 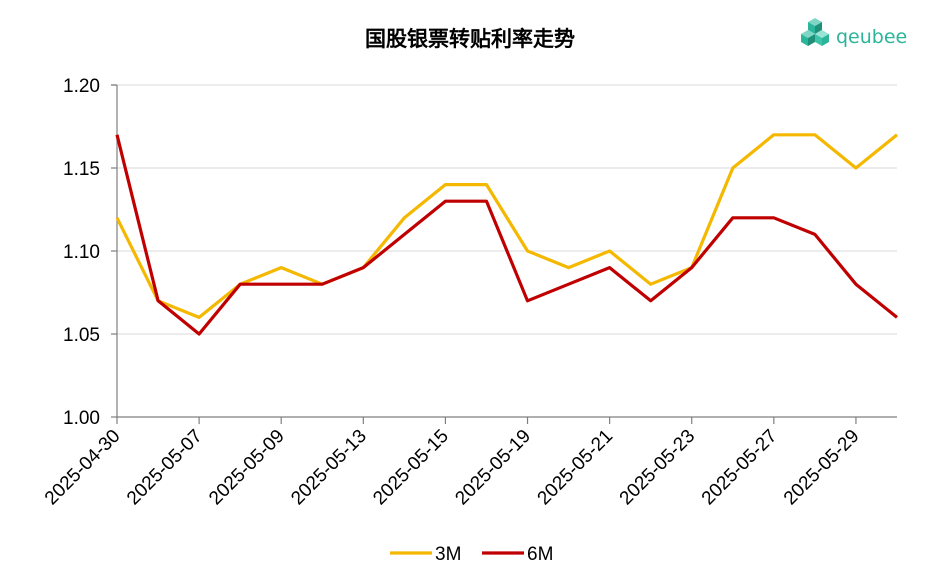 I want to click on legend: 3M 6M, so click(x=471, y=554).